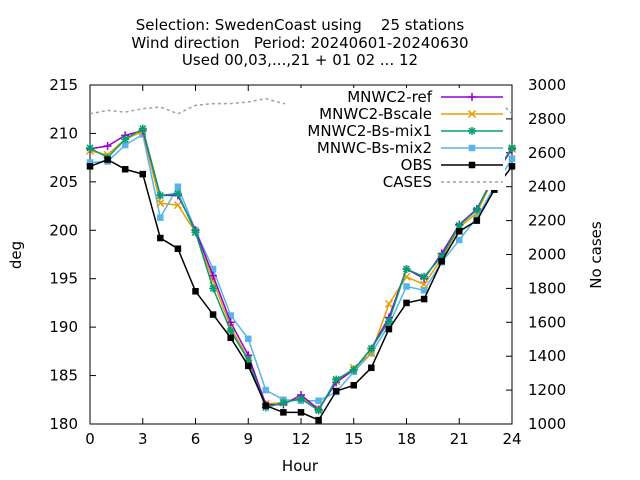  What do you see at coordinates (375, 114) in the screenshot?
I see `legend-label: MNWC2-Bscale` at bounding box center [375, 114].